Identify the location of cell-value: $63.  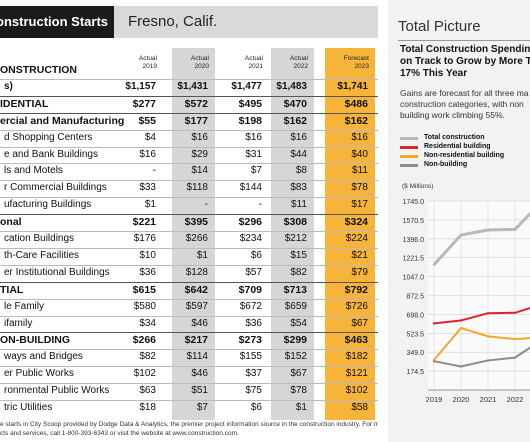
(147, 391).